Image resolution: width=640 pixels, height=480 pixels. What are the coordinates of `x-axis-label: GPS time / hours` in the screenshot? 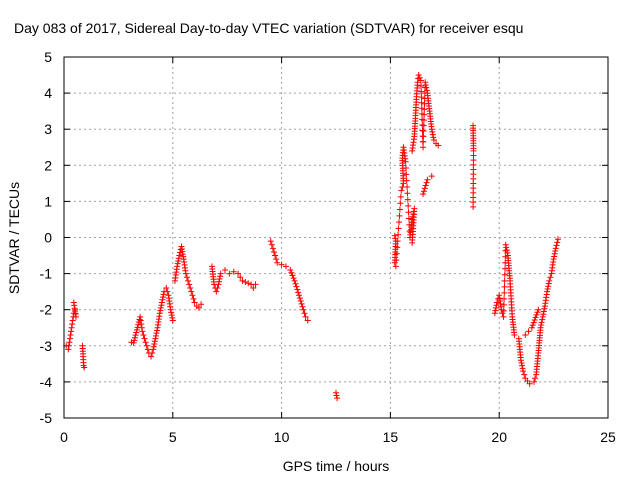 It's located at (336, 466).